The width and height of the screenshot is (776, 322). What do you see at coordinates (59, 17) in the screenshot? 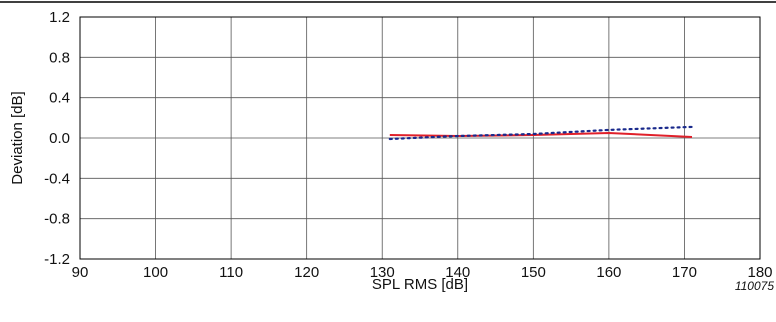
I see `y-tick-label: 1.2` at bounding box center [59, 17].